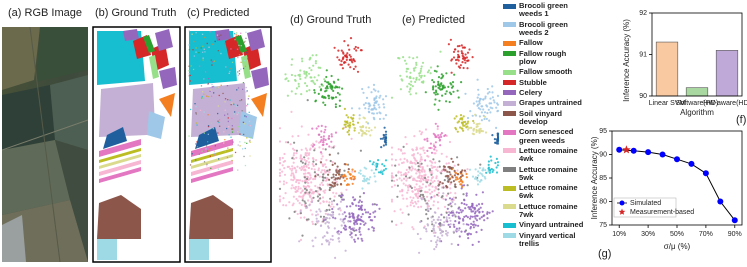 The width and height of the screenshot is (747, 267). I want to click on legend-label: Celery, so click(531, 92).